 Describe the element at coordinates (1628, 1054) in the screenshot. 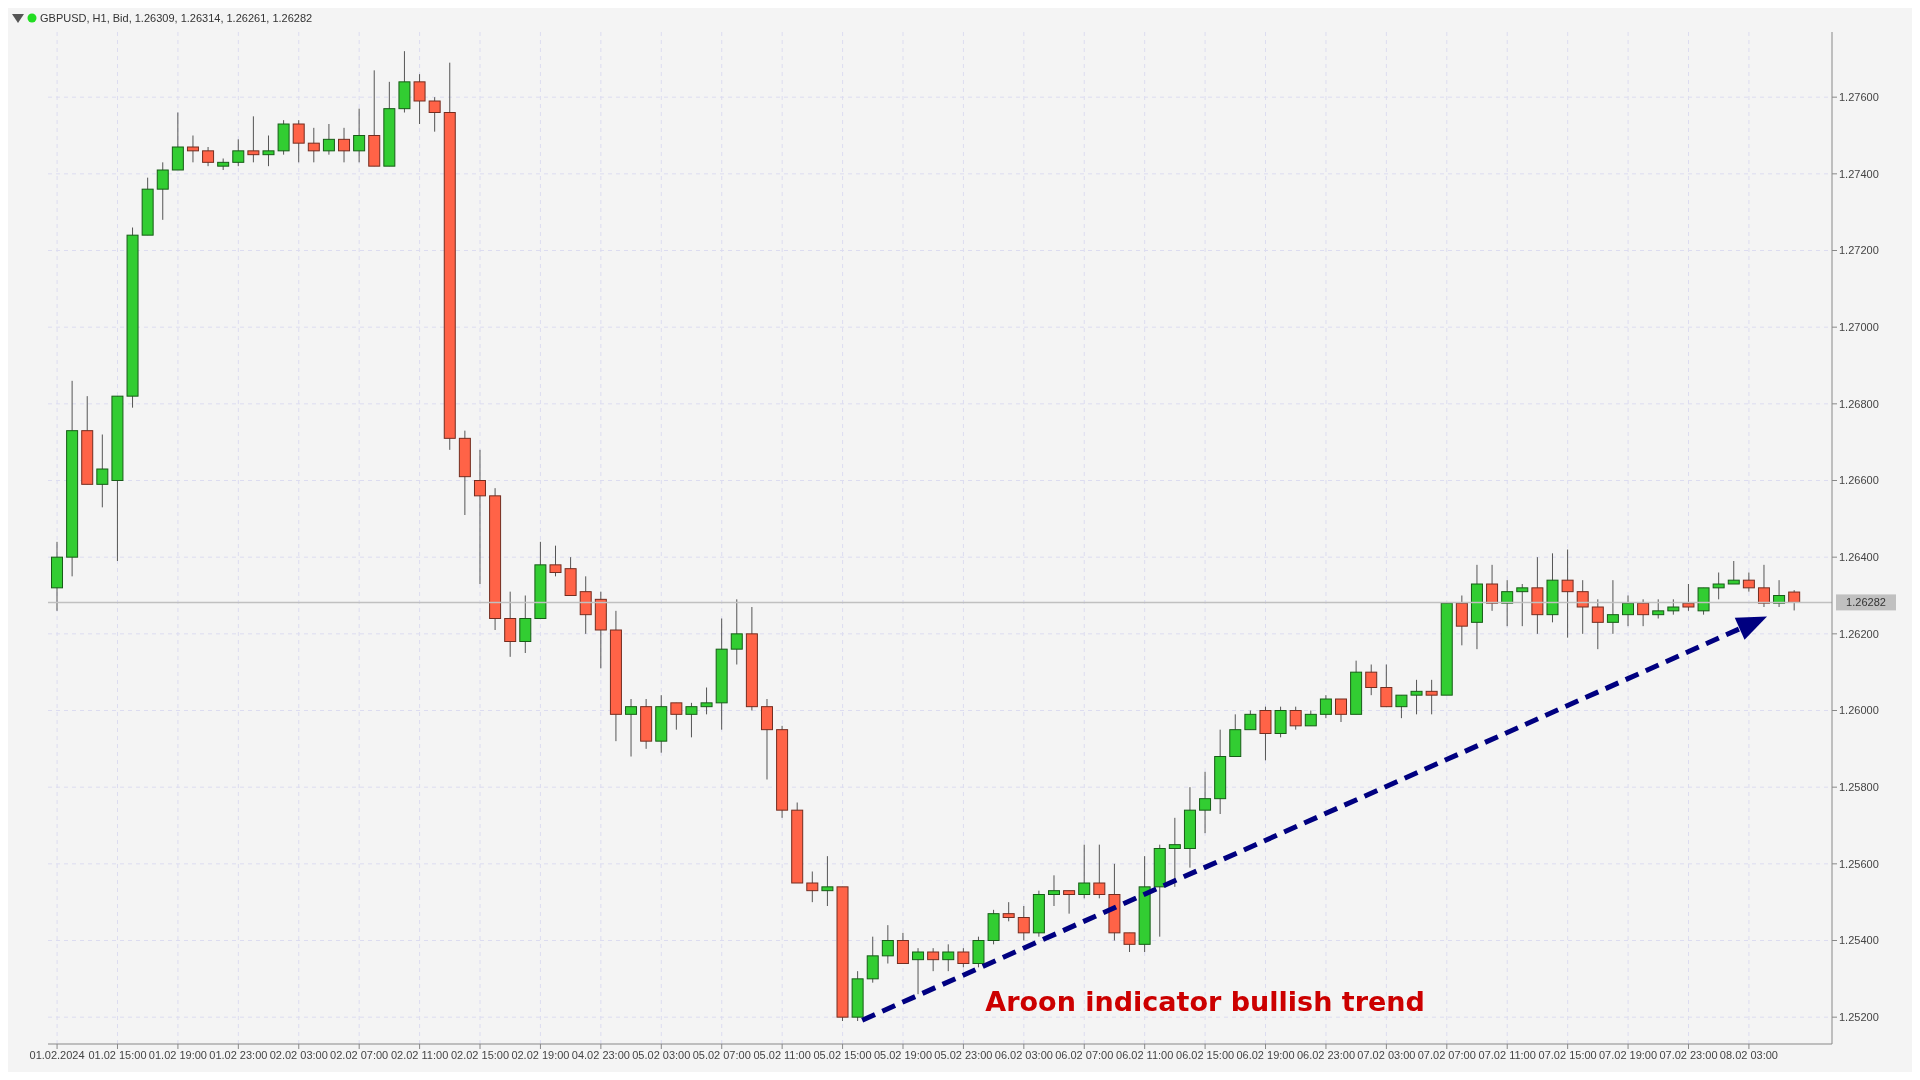

I see `x-tick-label: 07.02 19:00` at that location.